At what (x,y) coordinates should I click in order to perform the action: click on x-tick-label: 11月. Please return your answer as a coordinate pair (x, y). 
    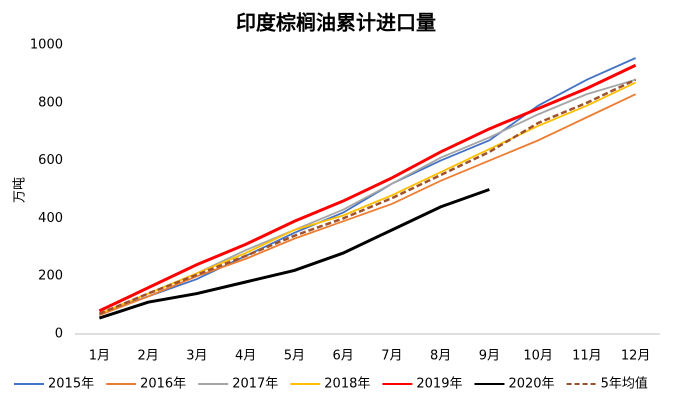
    Looking at the image, I should click on (587, 356).